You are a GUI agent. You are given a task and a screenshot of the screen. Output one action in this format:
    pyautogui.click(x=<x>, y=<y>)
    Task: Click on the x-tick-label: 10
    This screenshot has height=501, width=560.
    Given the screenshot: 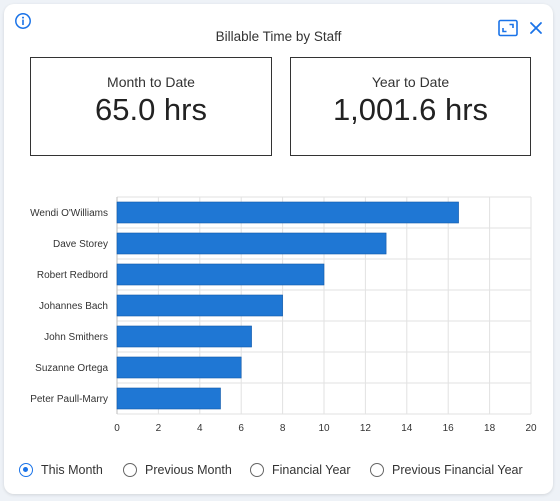 What is the action you would take?
    pyautogui.click(x=324, y=428)
    